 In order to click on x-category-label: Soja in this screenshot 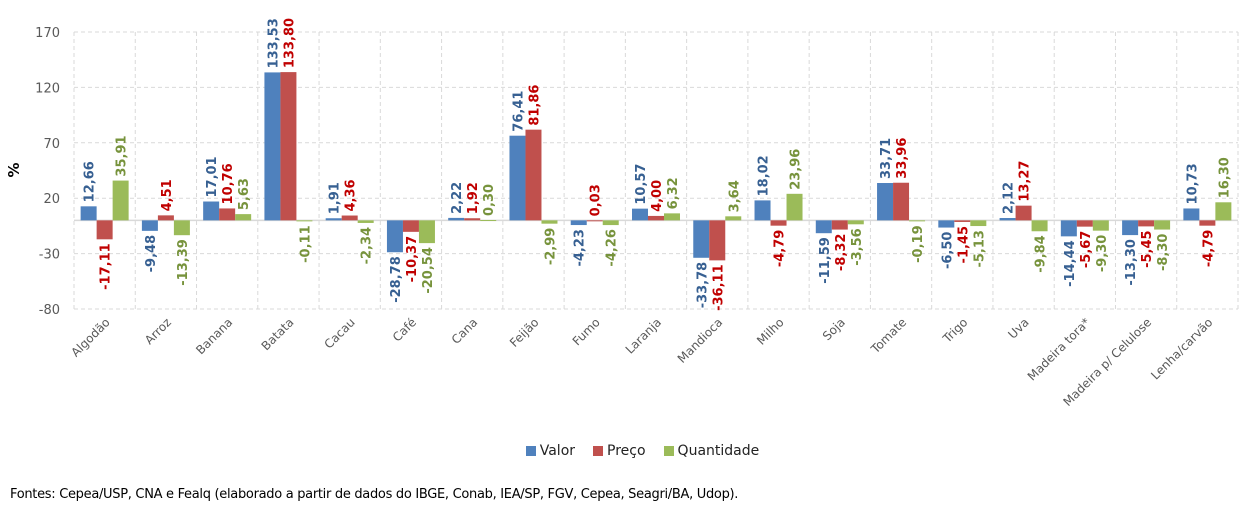, I will do `click(834, 329)`.